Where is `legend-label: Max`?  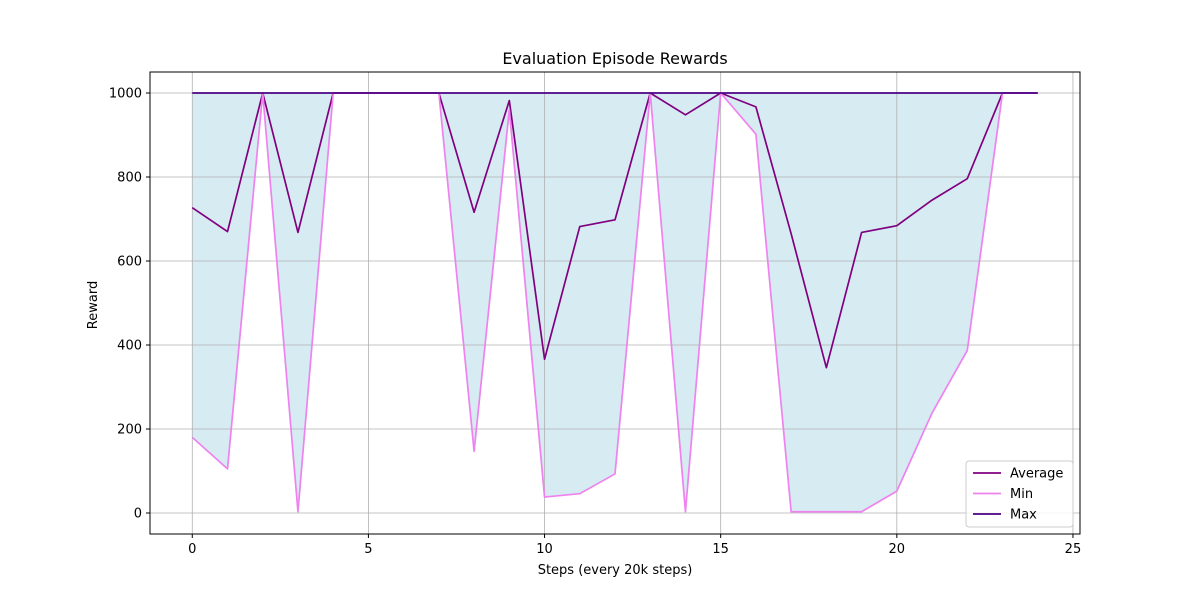 legend-label: Max is located at coordinates (1023, 515).